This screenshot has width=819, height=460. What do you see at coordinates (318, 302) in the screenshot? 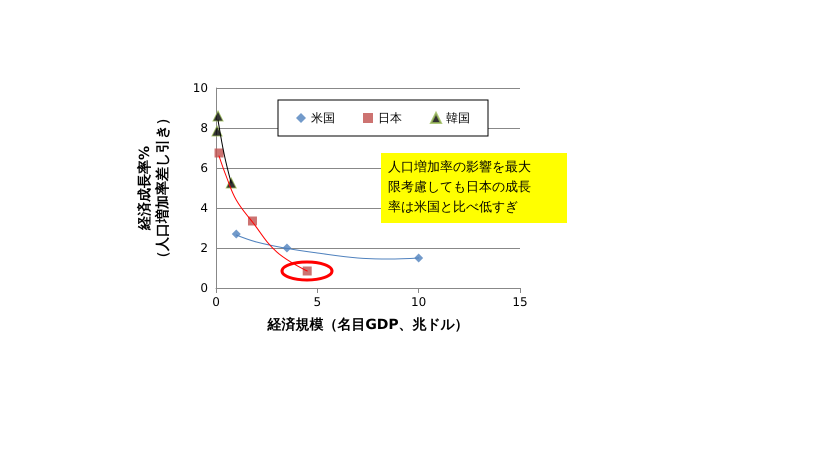
I see `x-tick-label: 5` at bounding box center [318, 302].